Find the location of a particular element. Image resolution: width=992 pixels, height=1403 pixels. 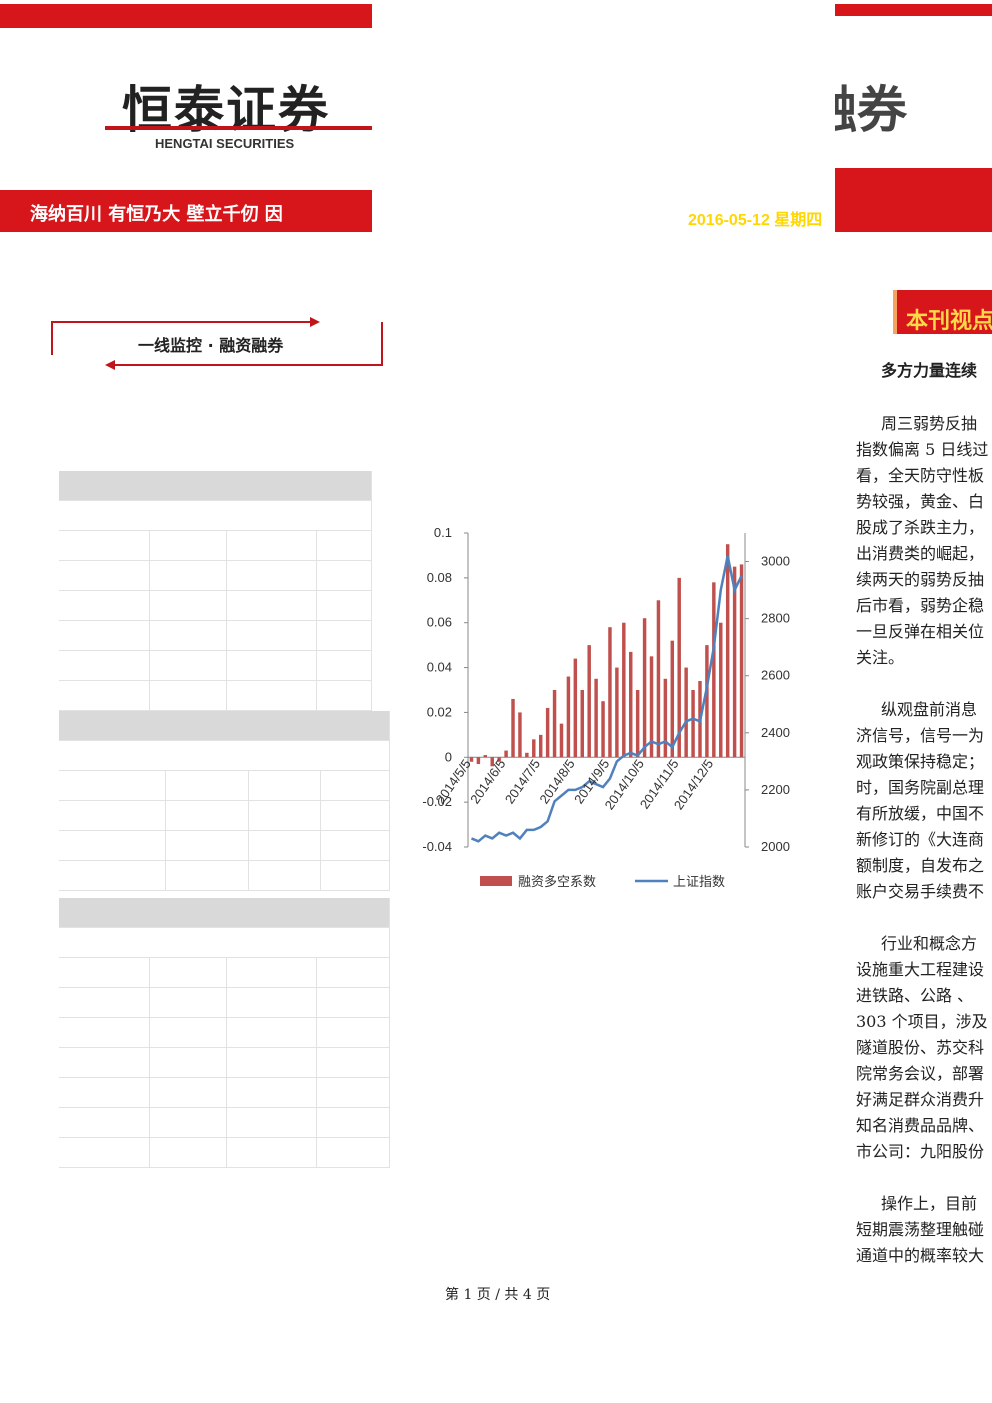

y-tick-label: 0 is located at coordinates (448, 756).